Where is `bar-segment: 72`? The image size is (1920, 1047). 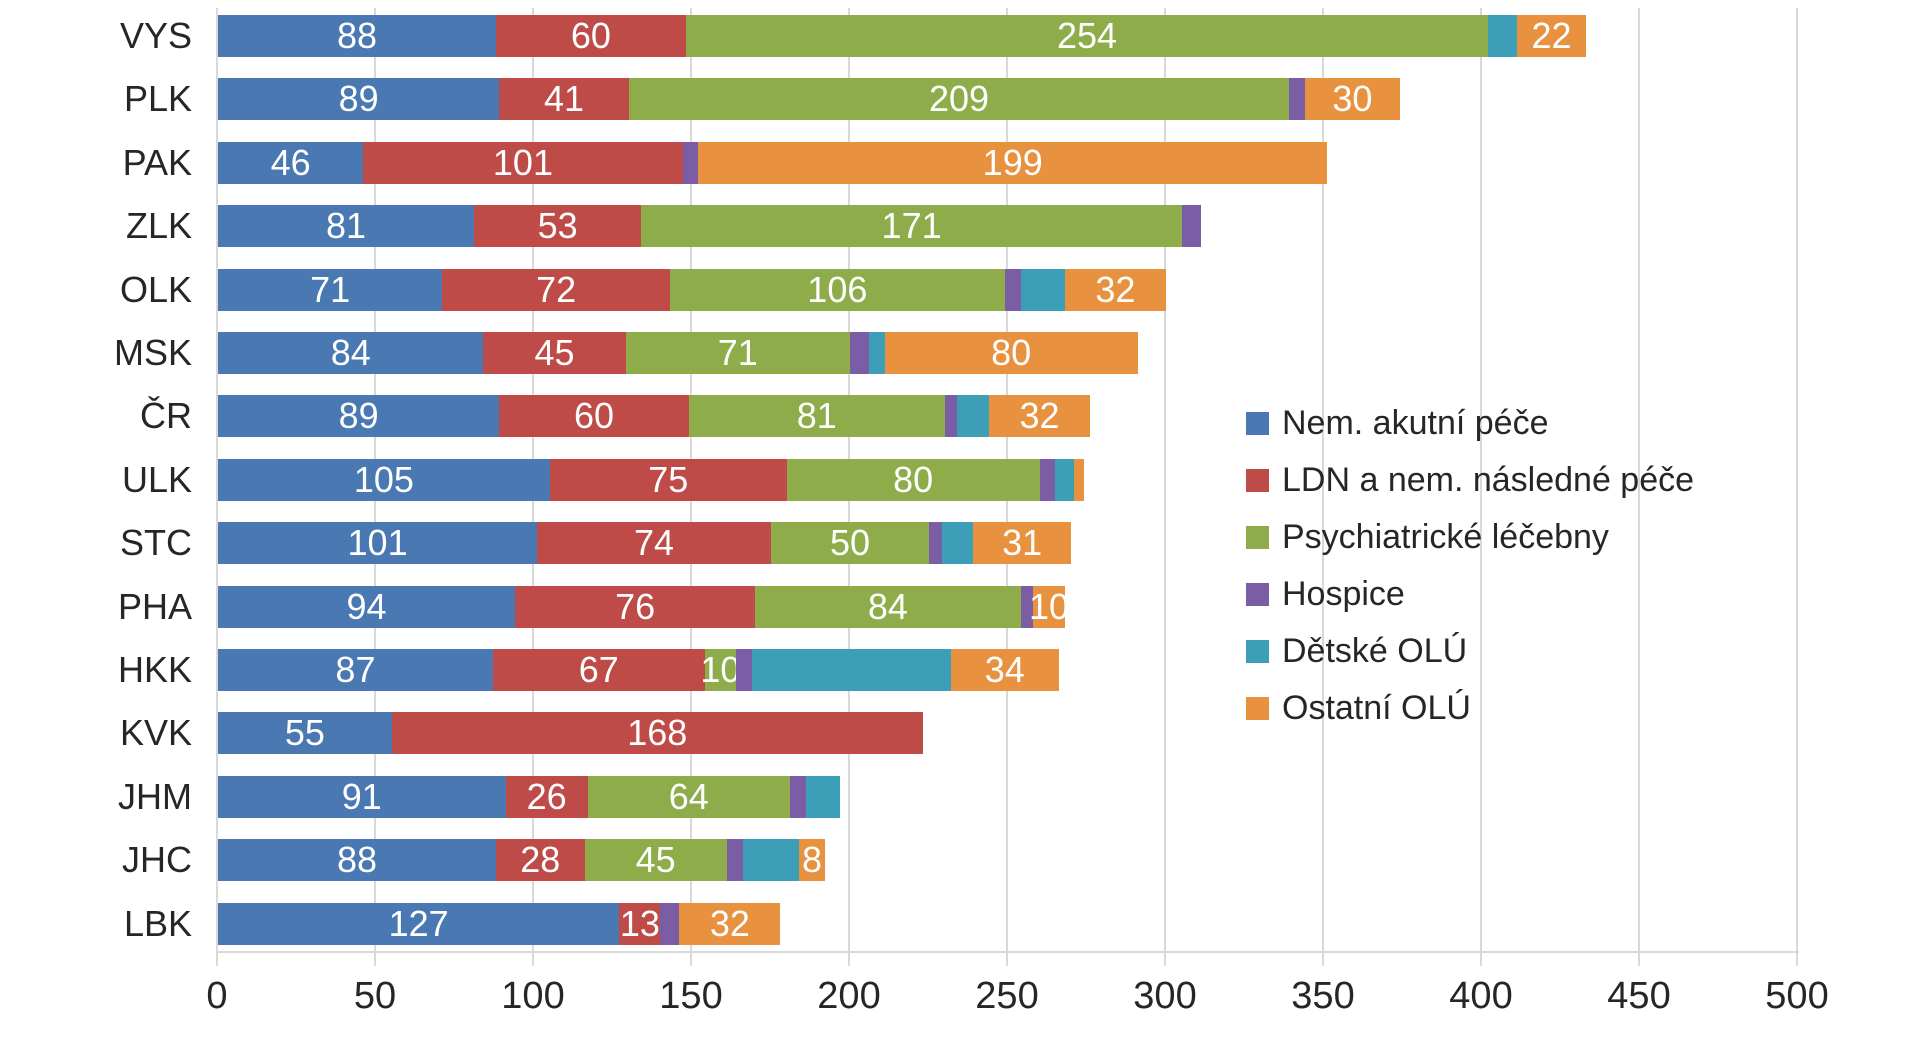
bar-segment: 72 is located at coordinates (556, 289).